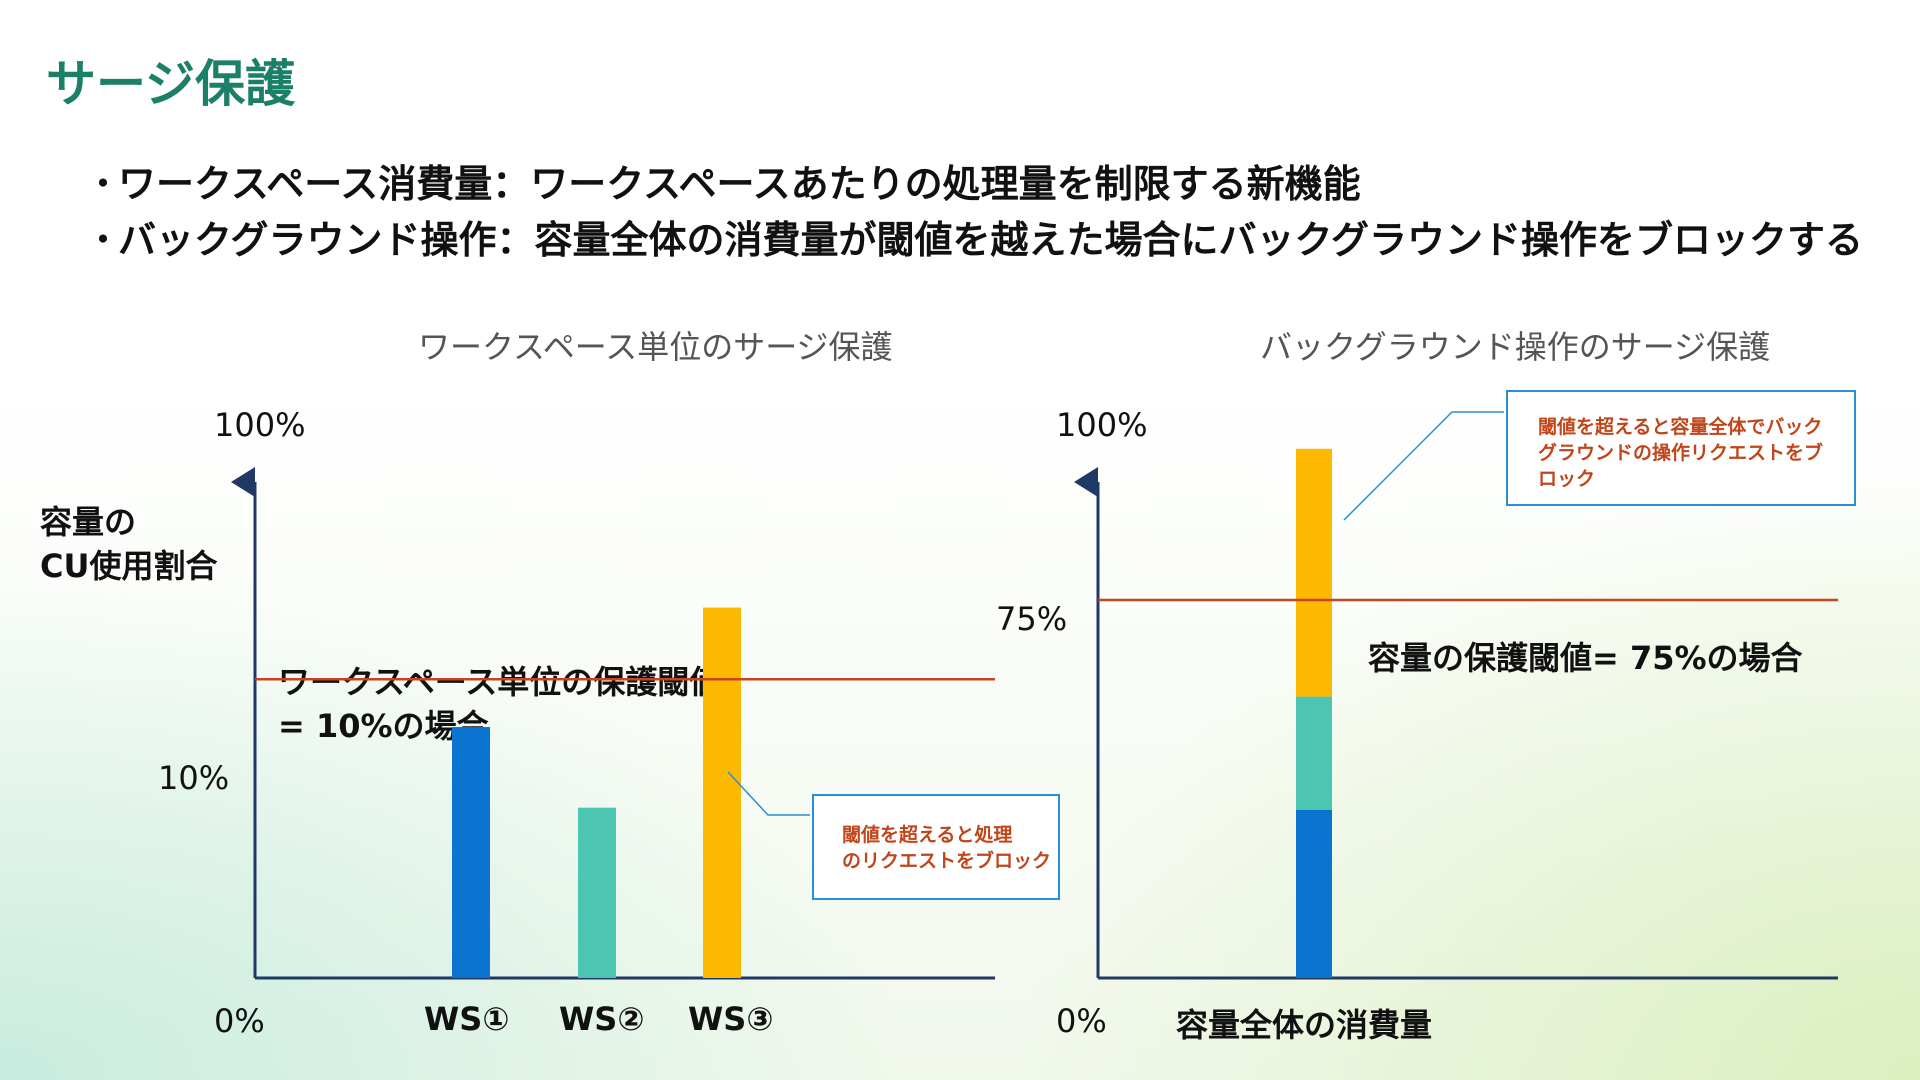  What do you see at coordinates (129, 566) in the screenshot?
I see `text-line: CU使用割合` at bounding box center [129, 566].